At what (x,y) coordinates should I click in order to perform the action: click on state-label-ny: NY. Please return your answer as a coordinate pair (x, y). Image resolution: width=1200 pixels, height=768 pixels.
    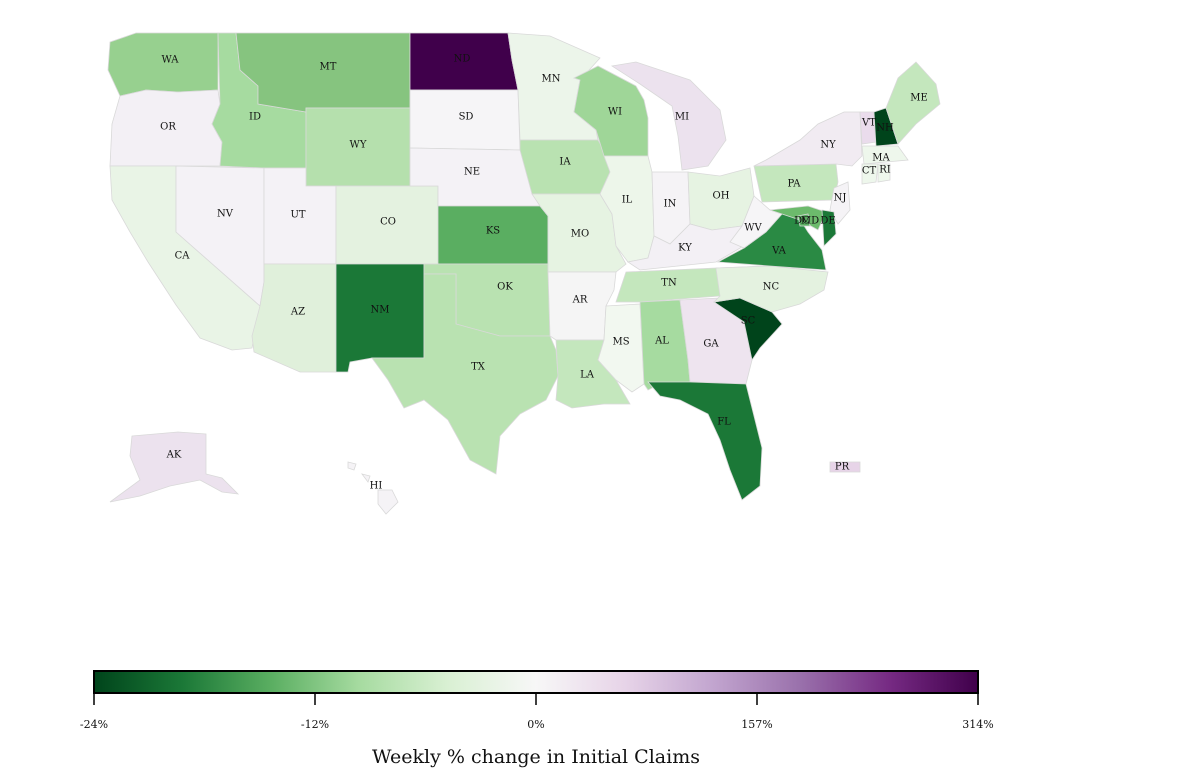
    Looking at the image, I should click on (828, 145).